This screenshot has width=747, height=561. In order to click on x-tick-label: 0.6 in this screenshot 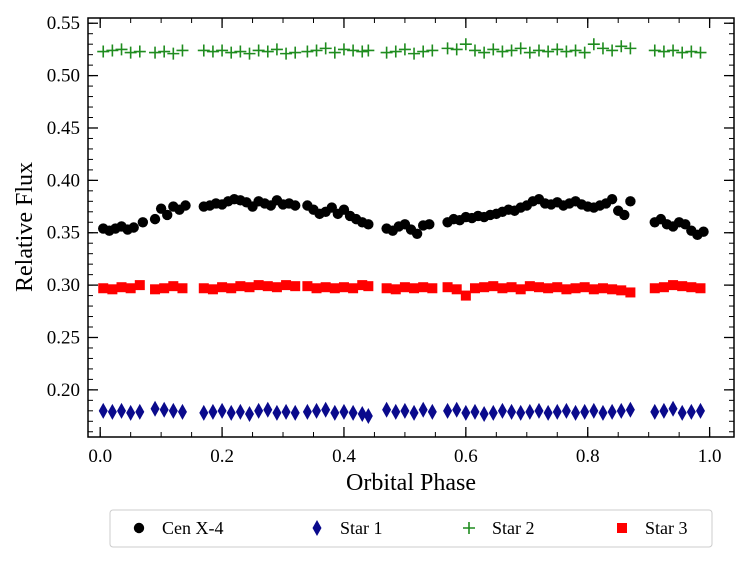, I will do `click(466, 456)`.